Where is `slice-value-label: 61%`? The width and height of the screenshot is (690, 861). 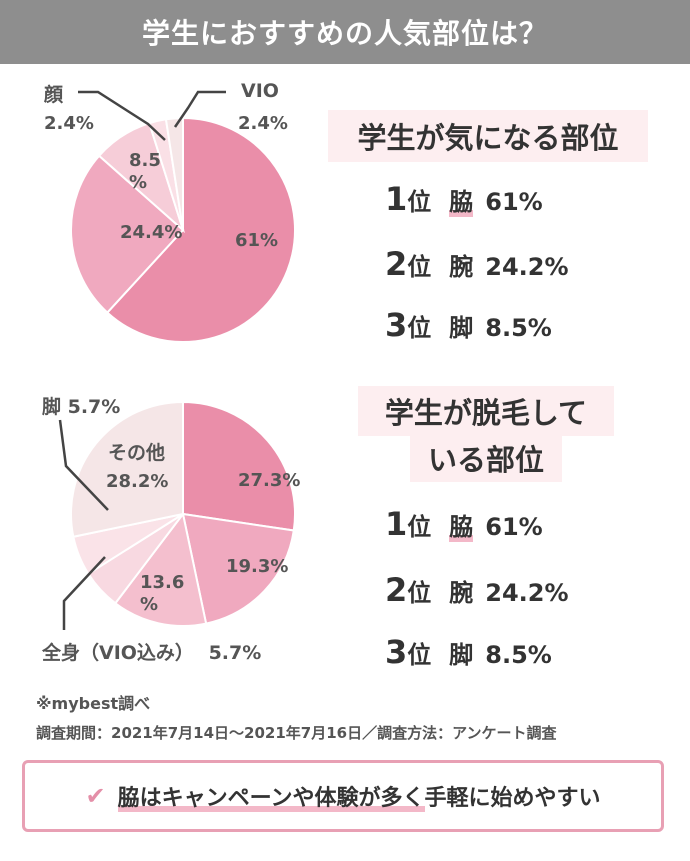
slice-value-label: 61% is located at coordinates (256, 240).